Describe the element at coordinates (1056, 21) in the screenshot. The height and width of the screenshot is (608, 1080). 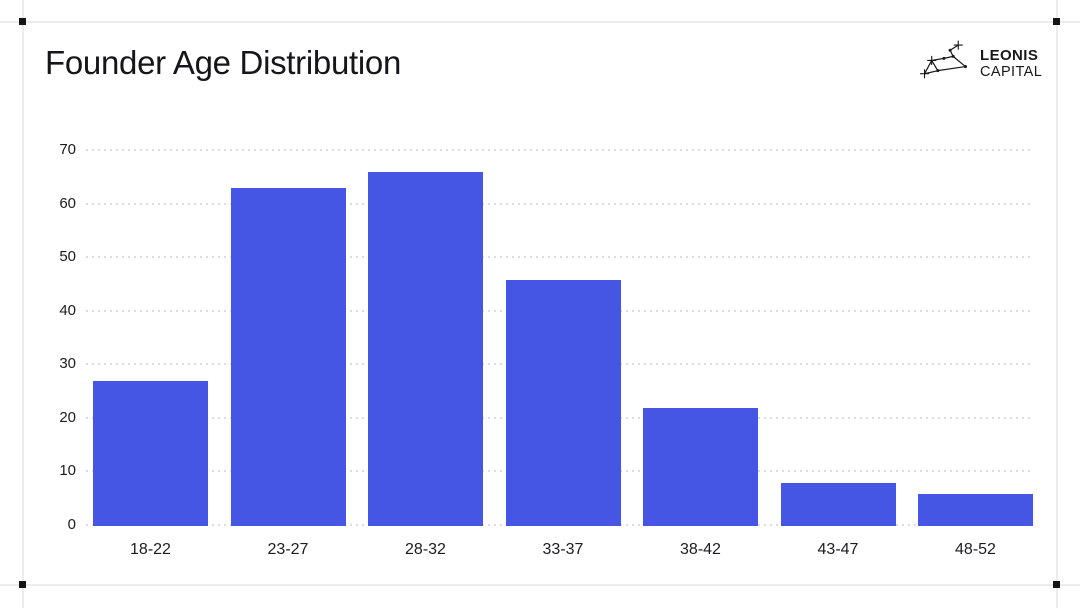
I see `frame-mark-top-right` at that location.